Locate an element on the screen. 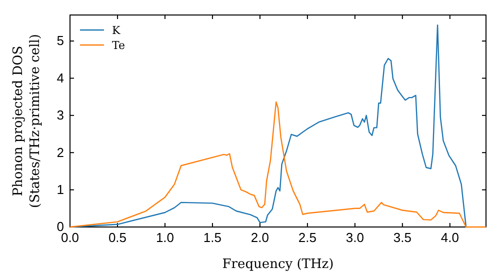 Image resolution: width=500 pixels, height=280 pixels. x-tick-label: 3.5 is located at coordinates (402, 238).